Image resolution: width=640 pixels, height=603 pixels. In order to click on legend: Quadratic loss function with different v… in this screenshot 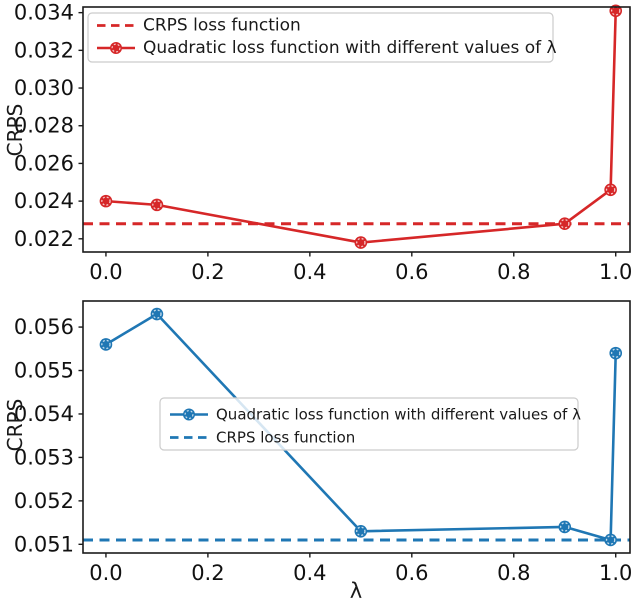, I will do `click(370, 424)`.